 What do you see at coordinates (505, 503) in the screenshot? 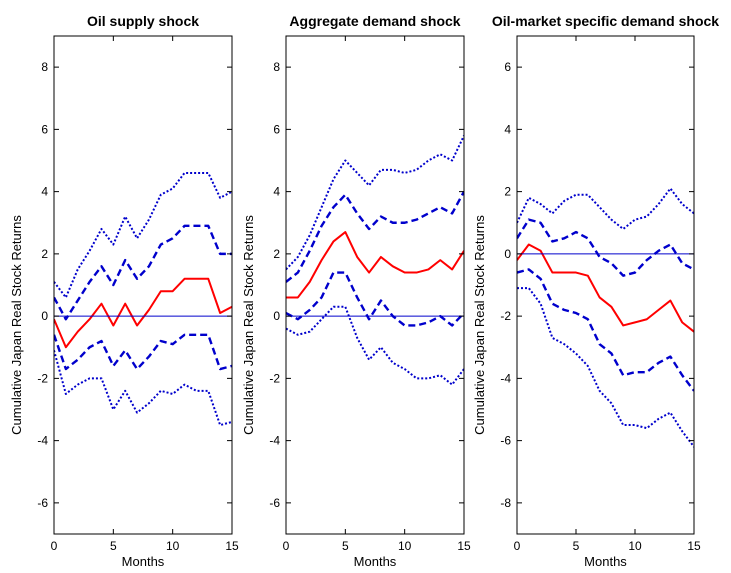
I see `y-tick-label: -8` at bounding box center [505, 503].